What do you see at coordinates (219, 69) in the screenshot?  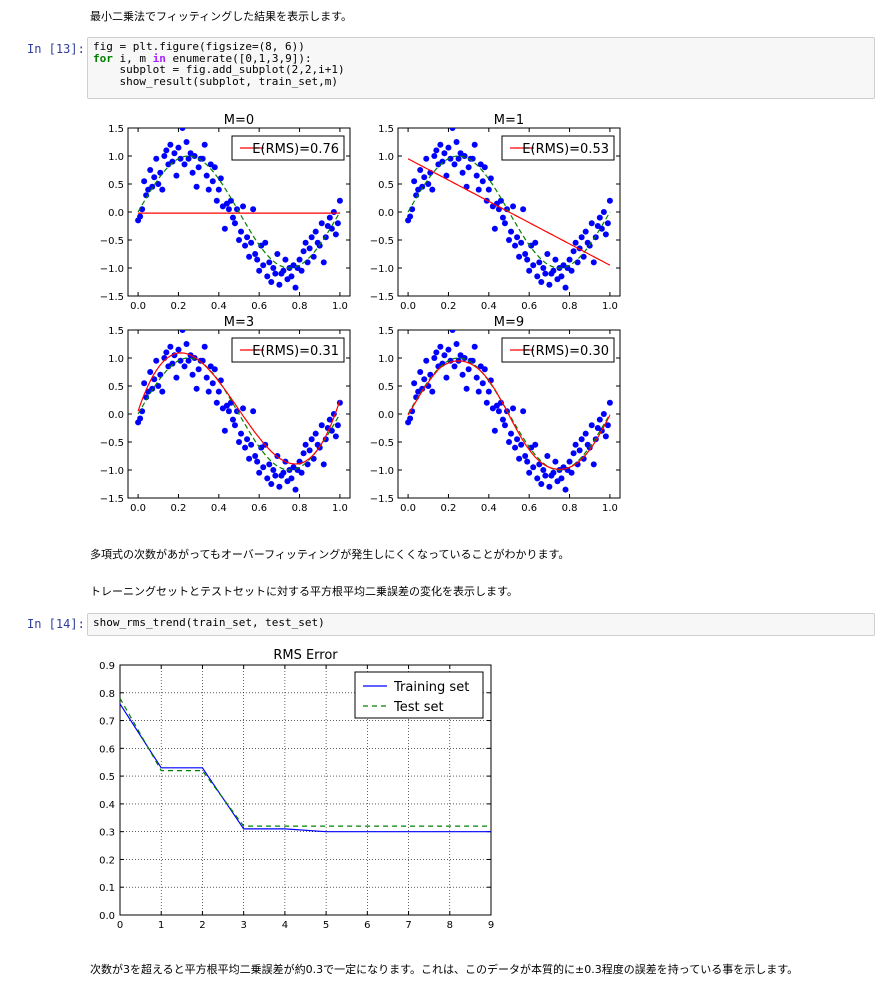 I see `code-line-3: subplot = fig.add_subplot(2,2,i+1)` at bounding box center [219, 69].